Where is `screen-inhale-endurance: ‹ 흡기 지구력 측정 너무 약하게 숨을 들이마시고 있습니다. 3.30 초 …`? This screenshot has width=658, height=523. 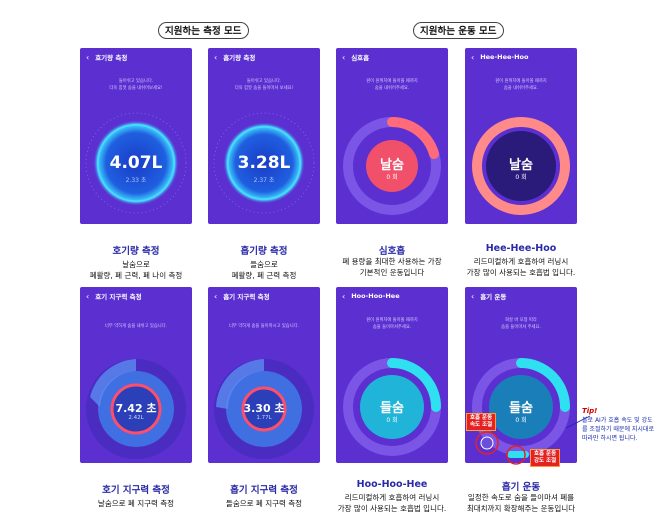 screen-inhale-endurance: ‹ 흡기 지구력 측정 너무 약하게 숨을 들이마시고 있습니다. 3.30 초 … is located at coordinates (264, 375).